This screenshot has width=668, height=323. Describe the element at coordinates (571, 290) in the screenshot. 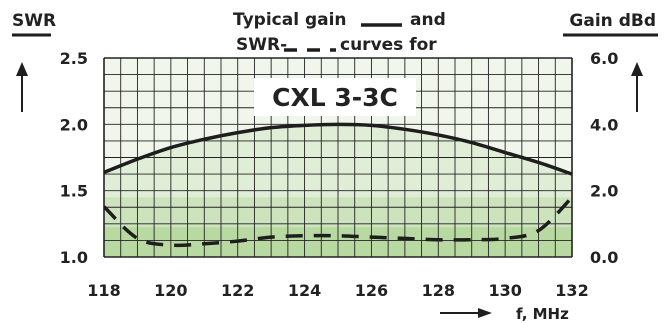

I see `x-tick-label: 132` at that location.